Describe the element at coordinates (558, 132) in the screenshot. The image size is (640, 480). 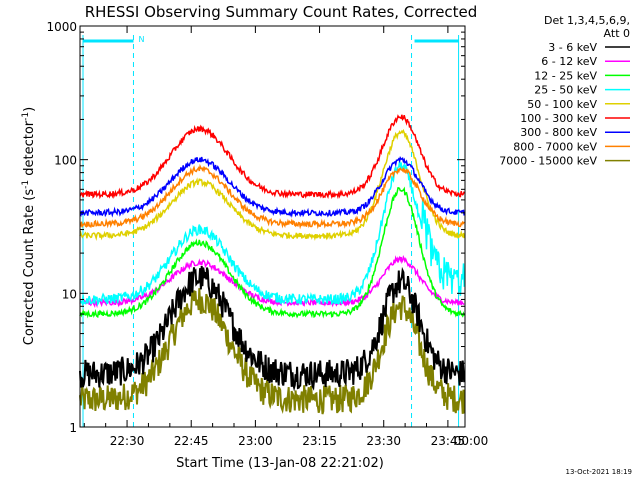
I see `legend-label: 300 - 800 keV` at that location.